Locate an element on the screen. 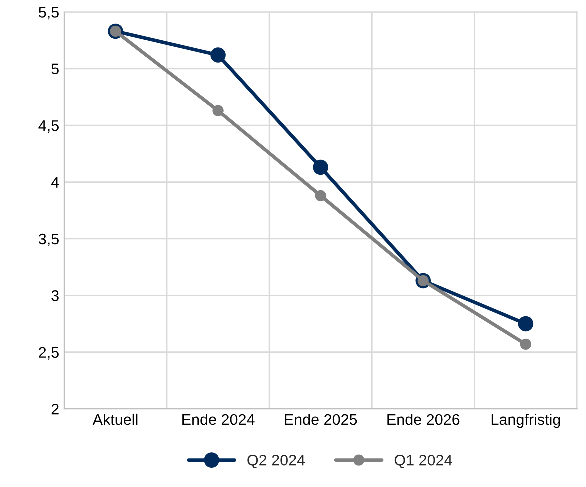  y-tick-label: 3 is located at coordinates (55, 296).